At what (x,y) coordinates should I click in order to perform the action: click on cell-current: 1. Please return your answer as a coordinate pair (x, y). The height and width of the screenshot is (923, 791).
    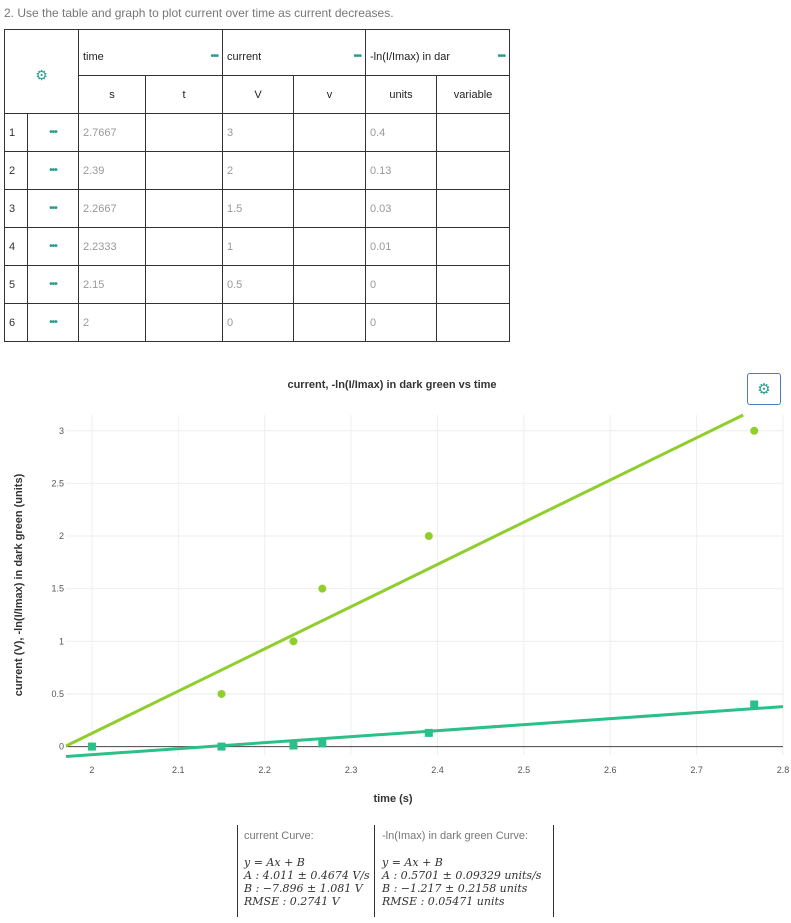
    Looking at the image, I should click on (258, 246).